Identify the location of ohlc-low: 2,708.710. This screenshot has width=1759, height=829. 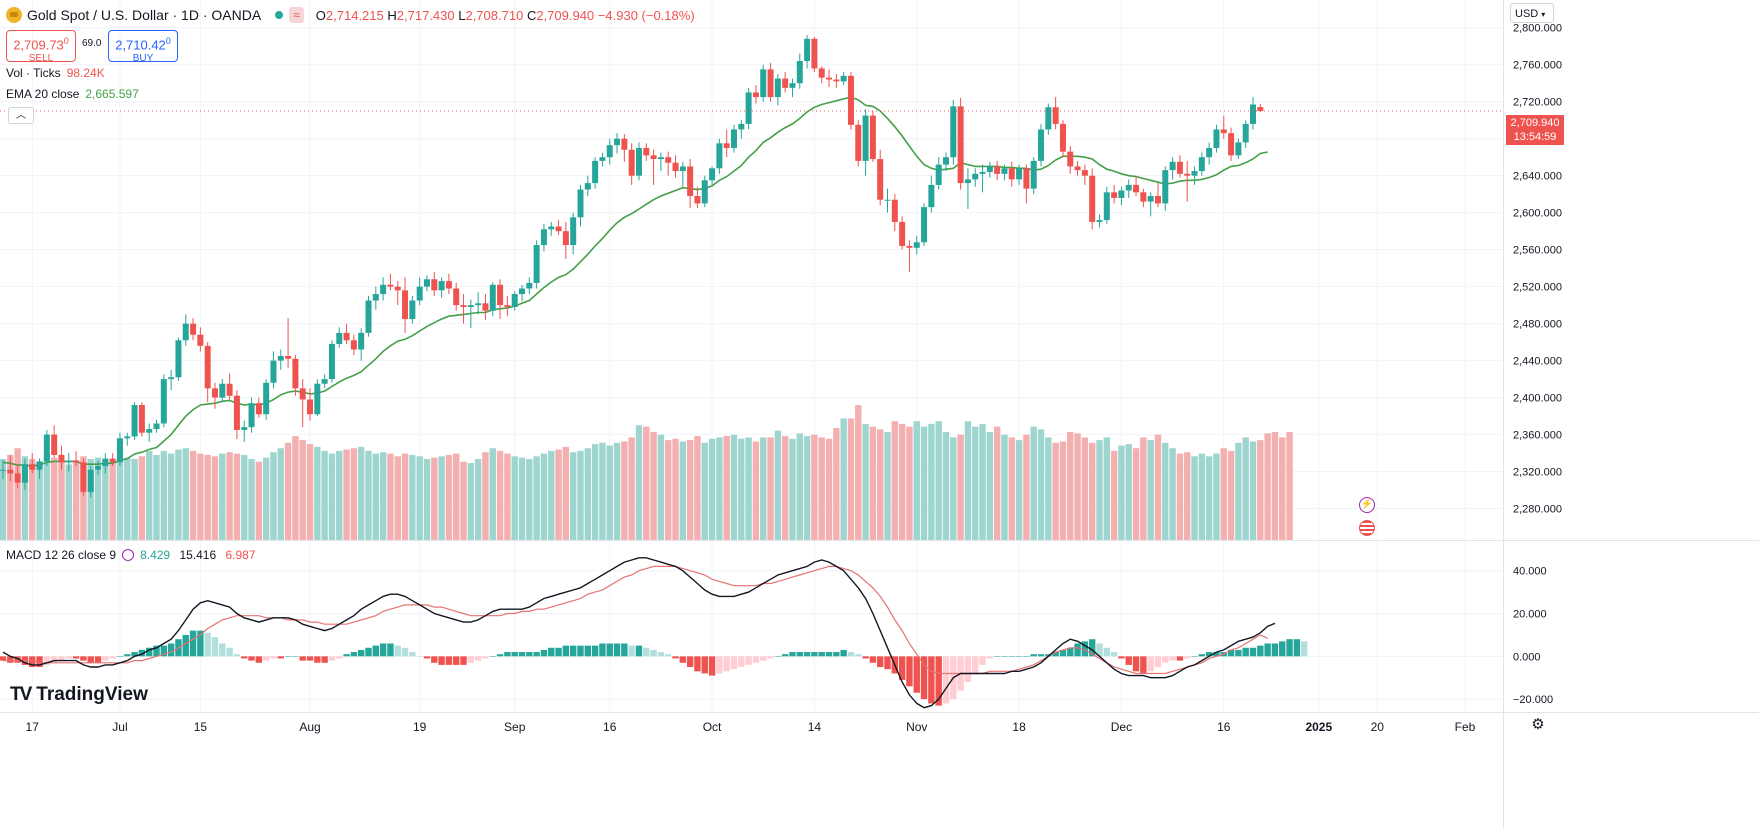
(494, 15).